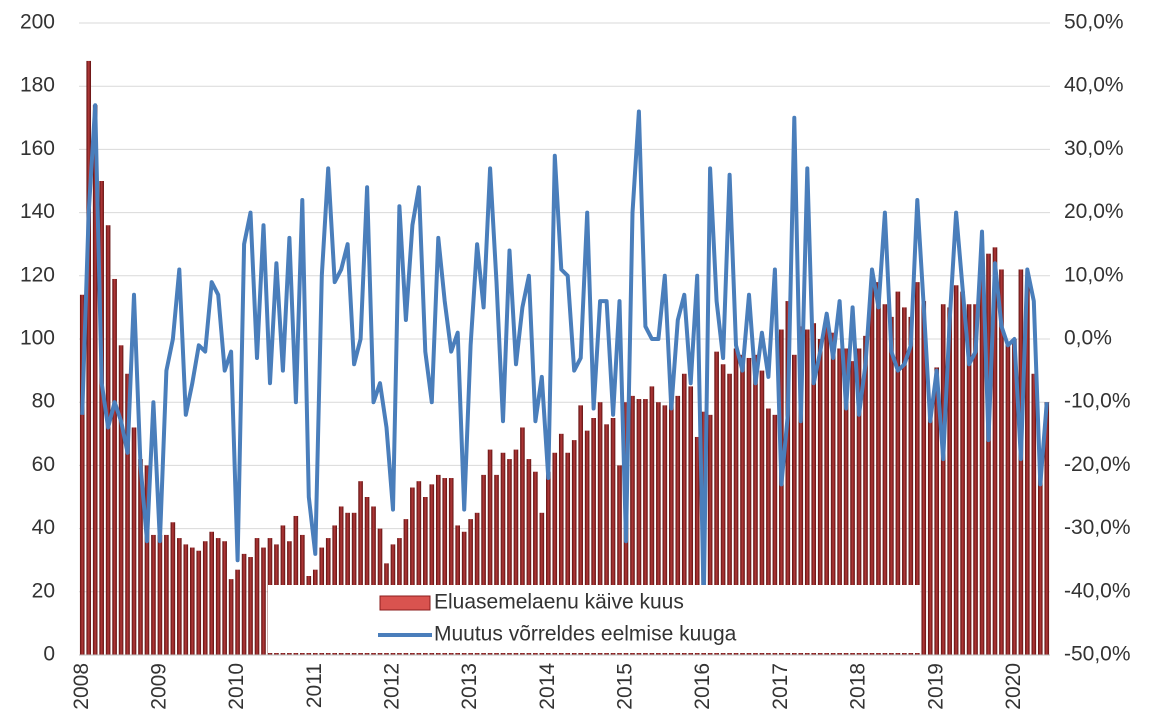  What do you see at coordinates (43, 527) in the screenshot?
I see `y-tick-label: 40` at bounding box center [43, 527].